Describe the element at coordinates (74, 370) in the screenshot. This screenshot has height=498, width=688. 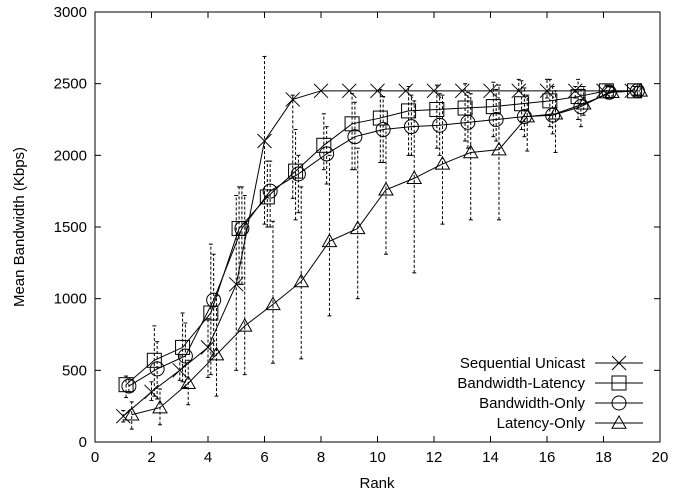
I see `y-tick-label: 500` at that location.